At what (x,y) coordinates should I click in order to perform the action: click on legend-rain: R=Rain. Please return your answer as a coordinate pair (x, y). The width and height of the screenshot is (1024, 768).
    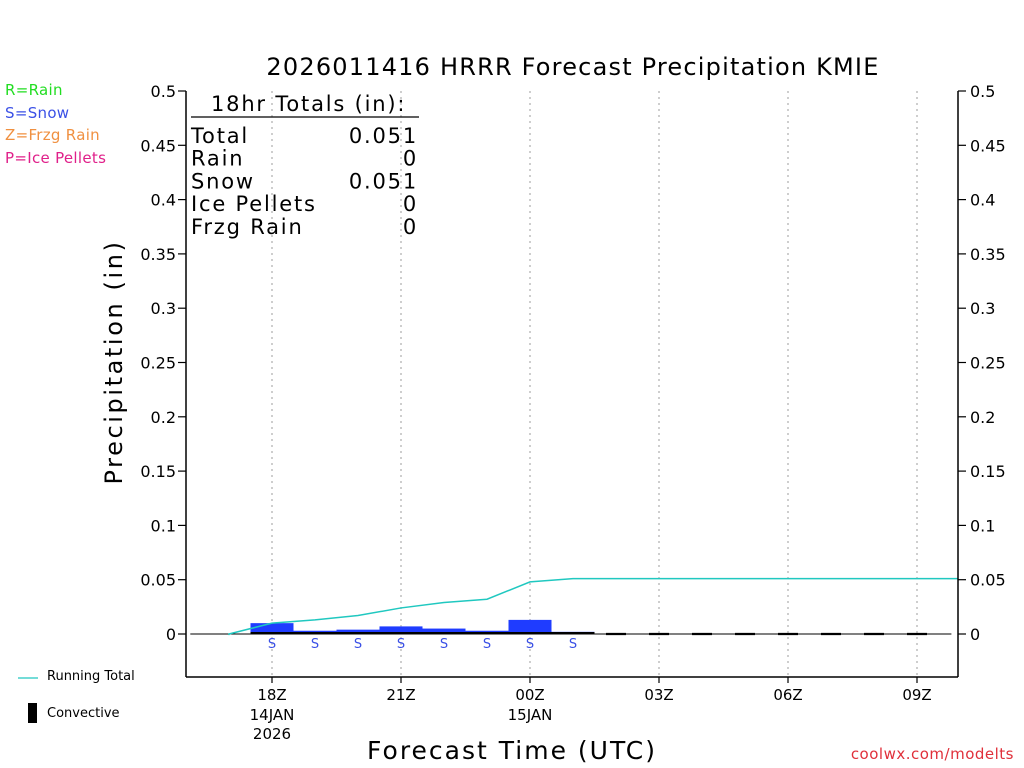
    Looking at the image, I should click on (34, 90).